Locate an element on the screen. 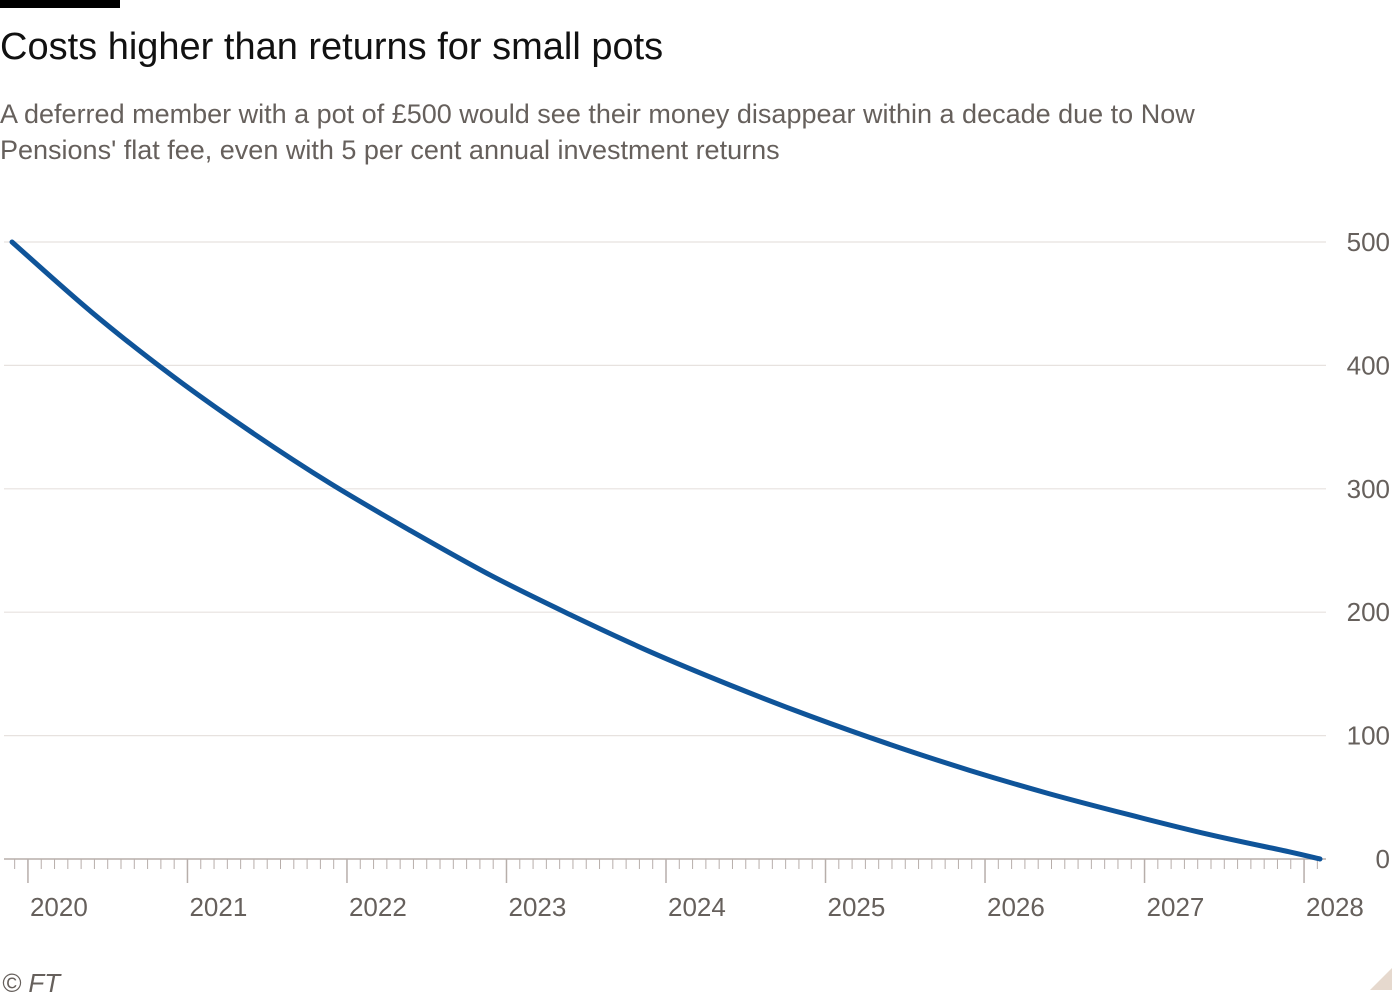 The width and height of the screenshot is (1400, 1000). y-tick-label: 200 is located at coordinates (1368, 612).